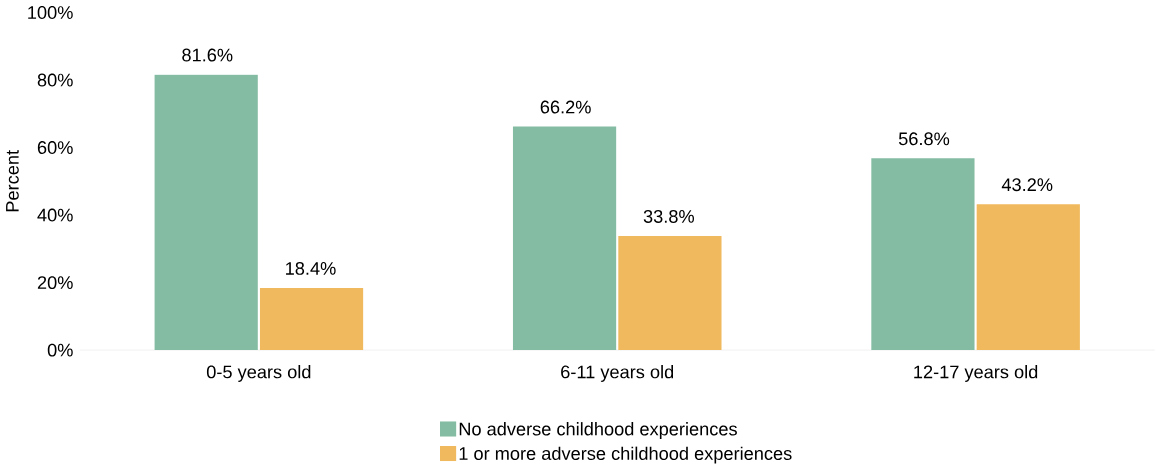 Image resolution: width=1155 pixels, height=467 pixels. What do you see at coordinates (924, 139) in the screenshot?
I see `data-label: 56.8%` at bounding box center [924, 139].